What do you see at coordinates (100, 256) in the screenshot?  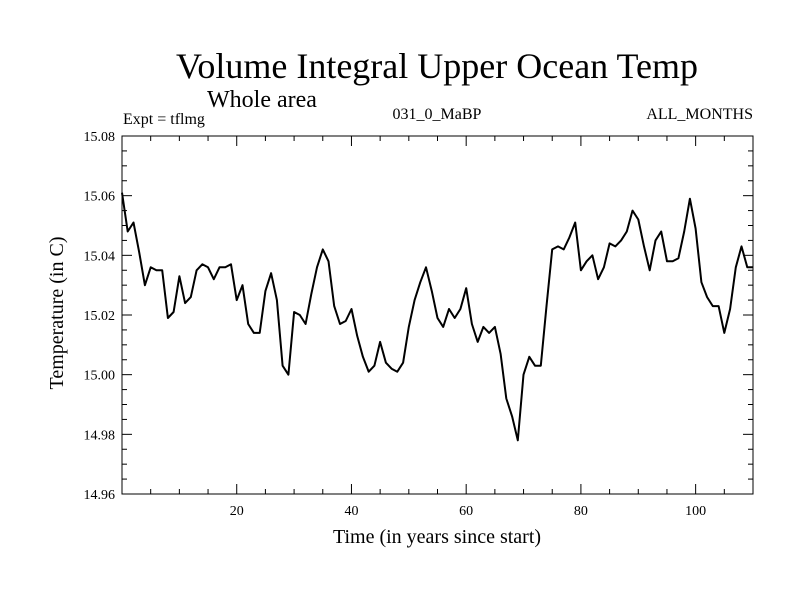 I see `y-tick-label: 15.04` at bounding box center [100, 256].